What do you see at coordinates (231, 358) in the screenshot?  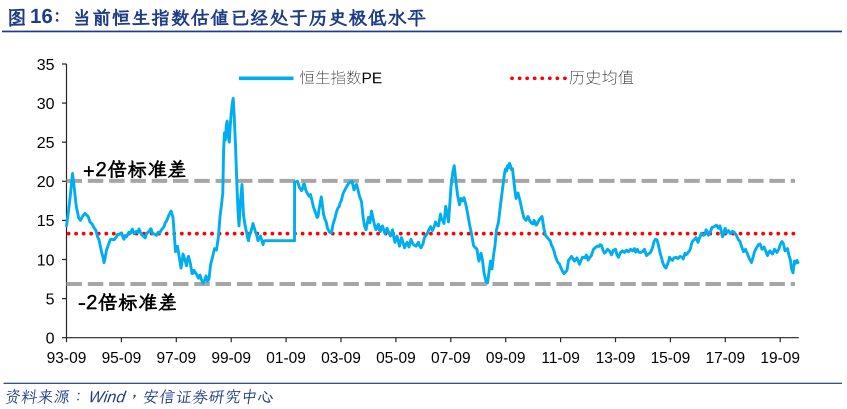 I see `svg-text: 99-09` at bounding box center [231, 358].